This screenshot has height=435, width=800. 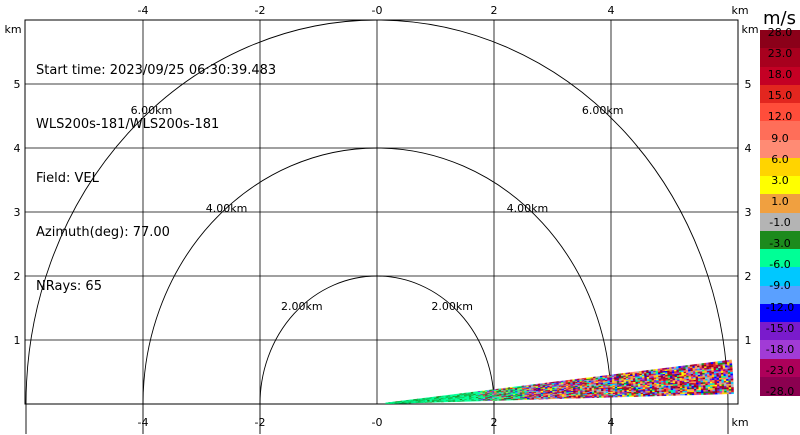 I want to click on start-time-text: Start time: 2023/09/25 06:30:39.483, so click(x=156, y=70).